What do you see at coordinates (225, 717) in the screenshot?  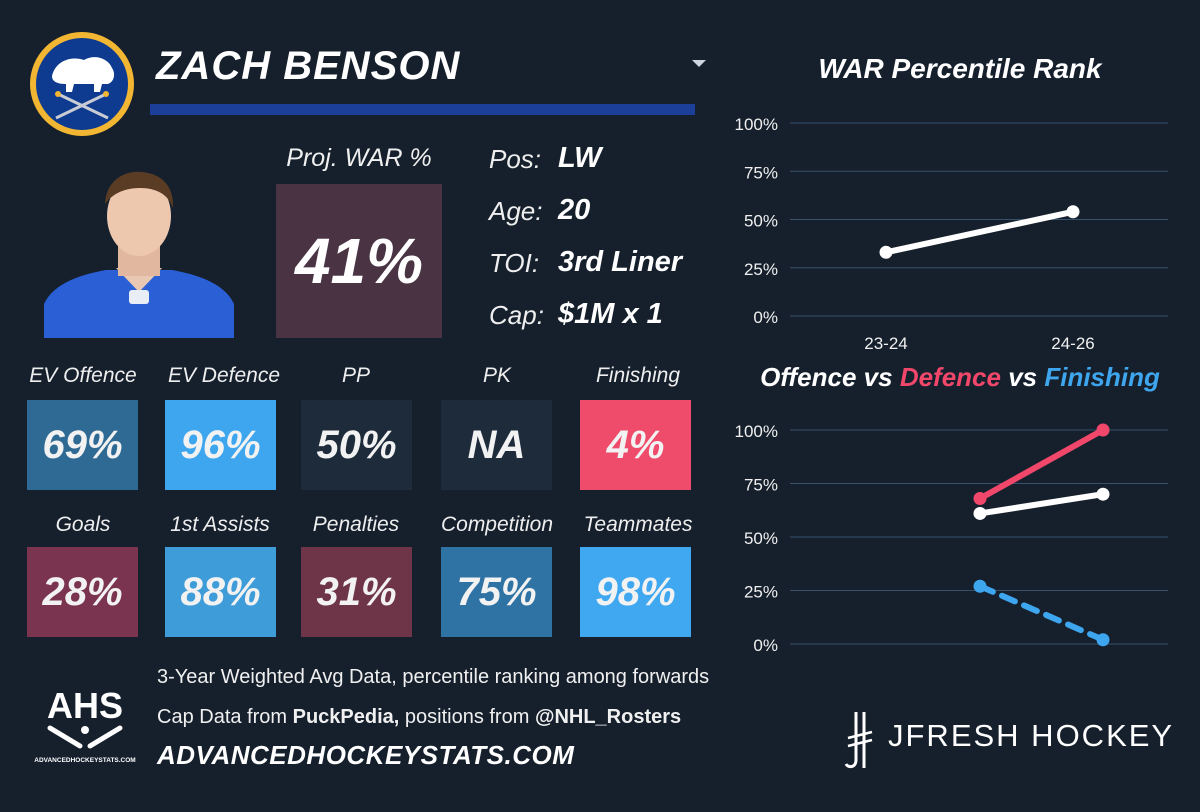 I see `footer-sources-prefix: Cap Data from` at bounding box center [225, 717].